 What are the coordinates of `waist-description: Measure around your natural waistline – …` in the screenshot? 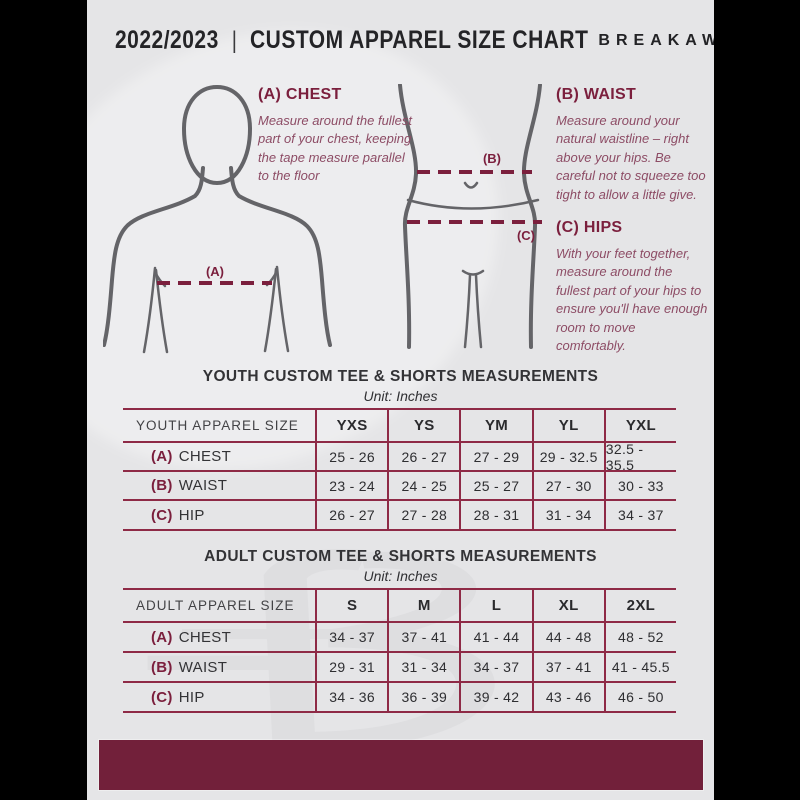 It's located at (631, 157).